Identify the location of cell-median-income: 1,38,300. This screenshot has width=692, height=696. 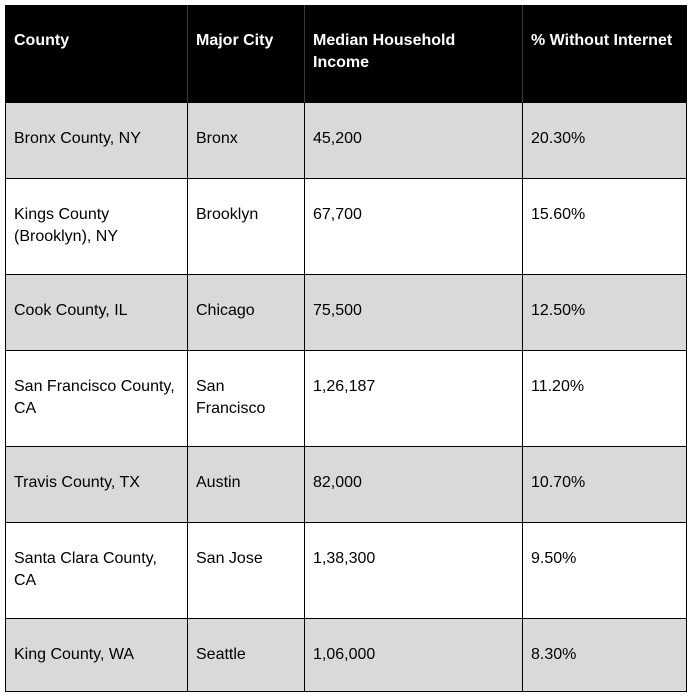
(413, 570).